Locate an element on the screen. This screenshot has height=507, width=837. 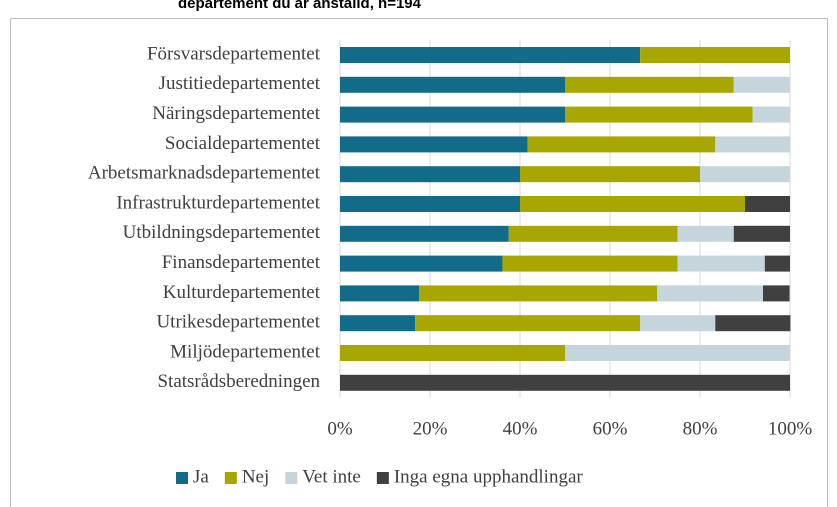
chart-title: departement du är anställd, n=194 is located at coordinates (300, 6).